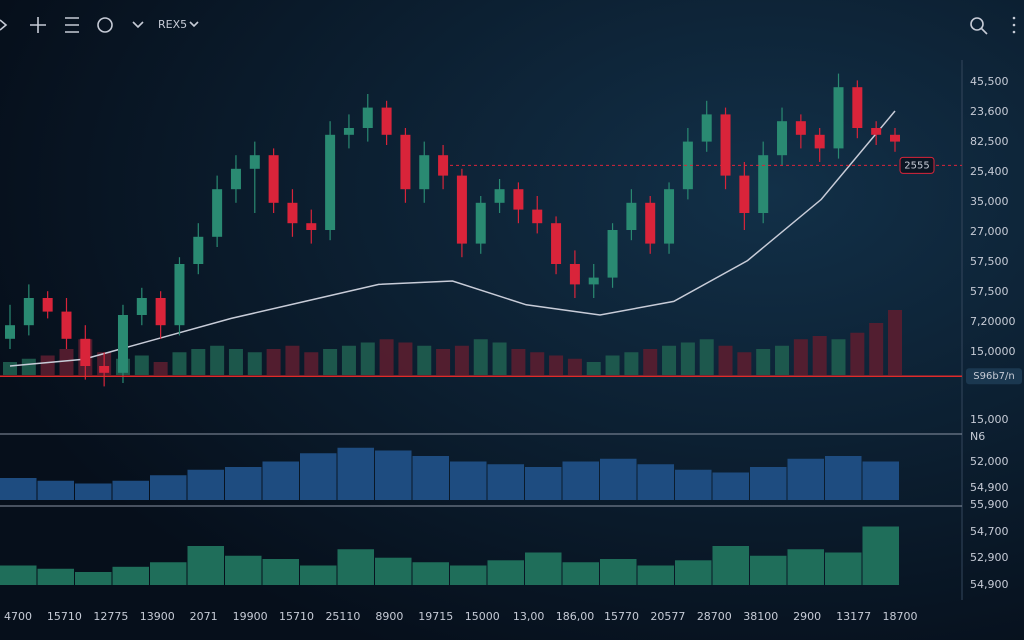 Image resolution: width=1024 pixels, height=640 pixels. Describe the element at coordinates (72, 25) in the screenshot. I see `menu-icon` at that location.